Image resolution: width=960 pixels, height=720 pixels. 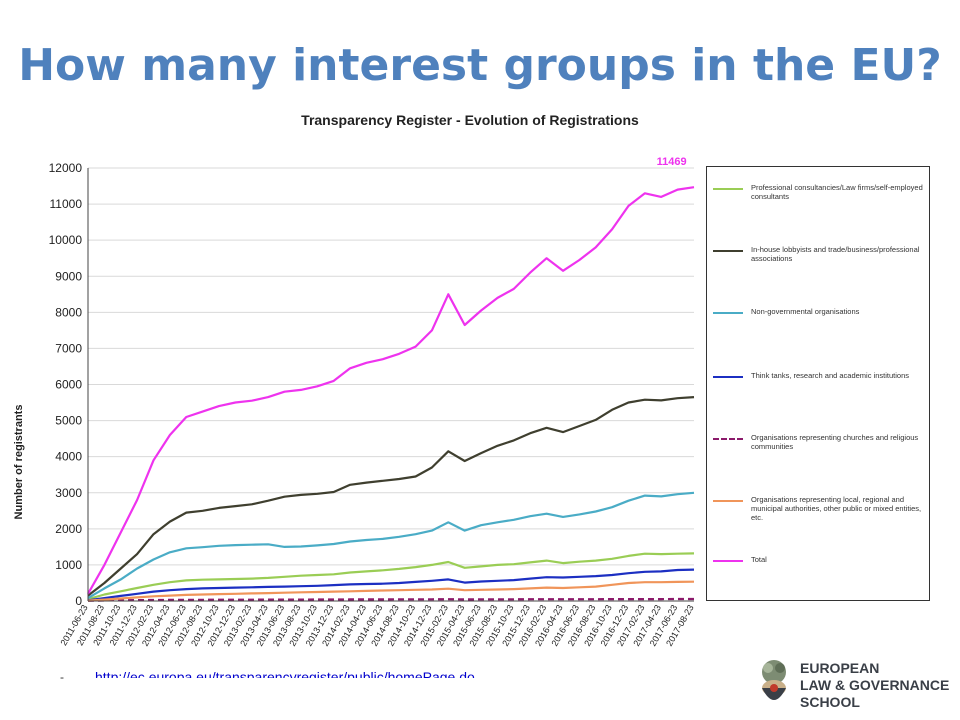 I want to click on y-tick-label-7: 7000, so click(x=68, y=348).